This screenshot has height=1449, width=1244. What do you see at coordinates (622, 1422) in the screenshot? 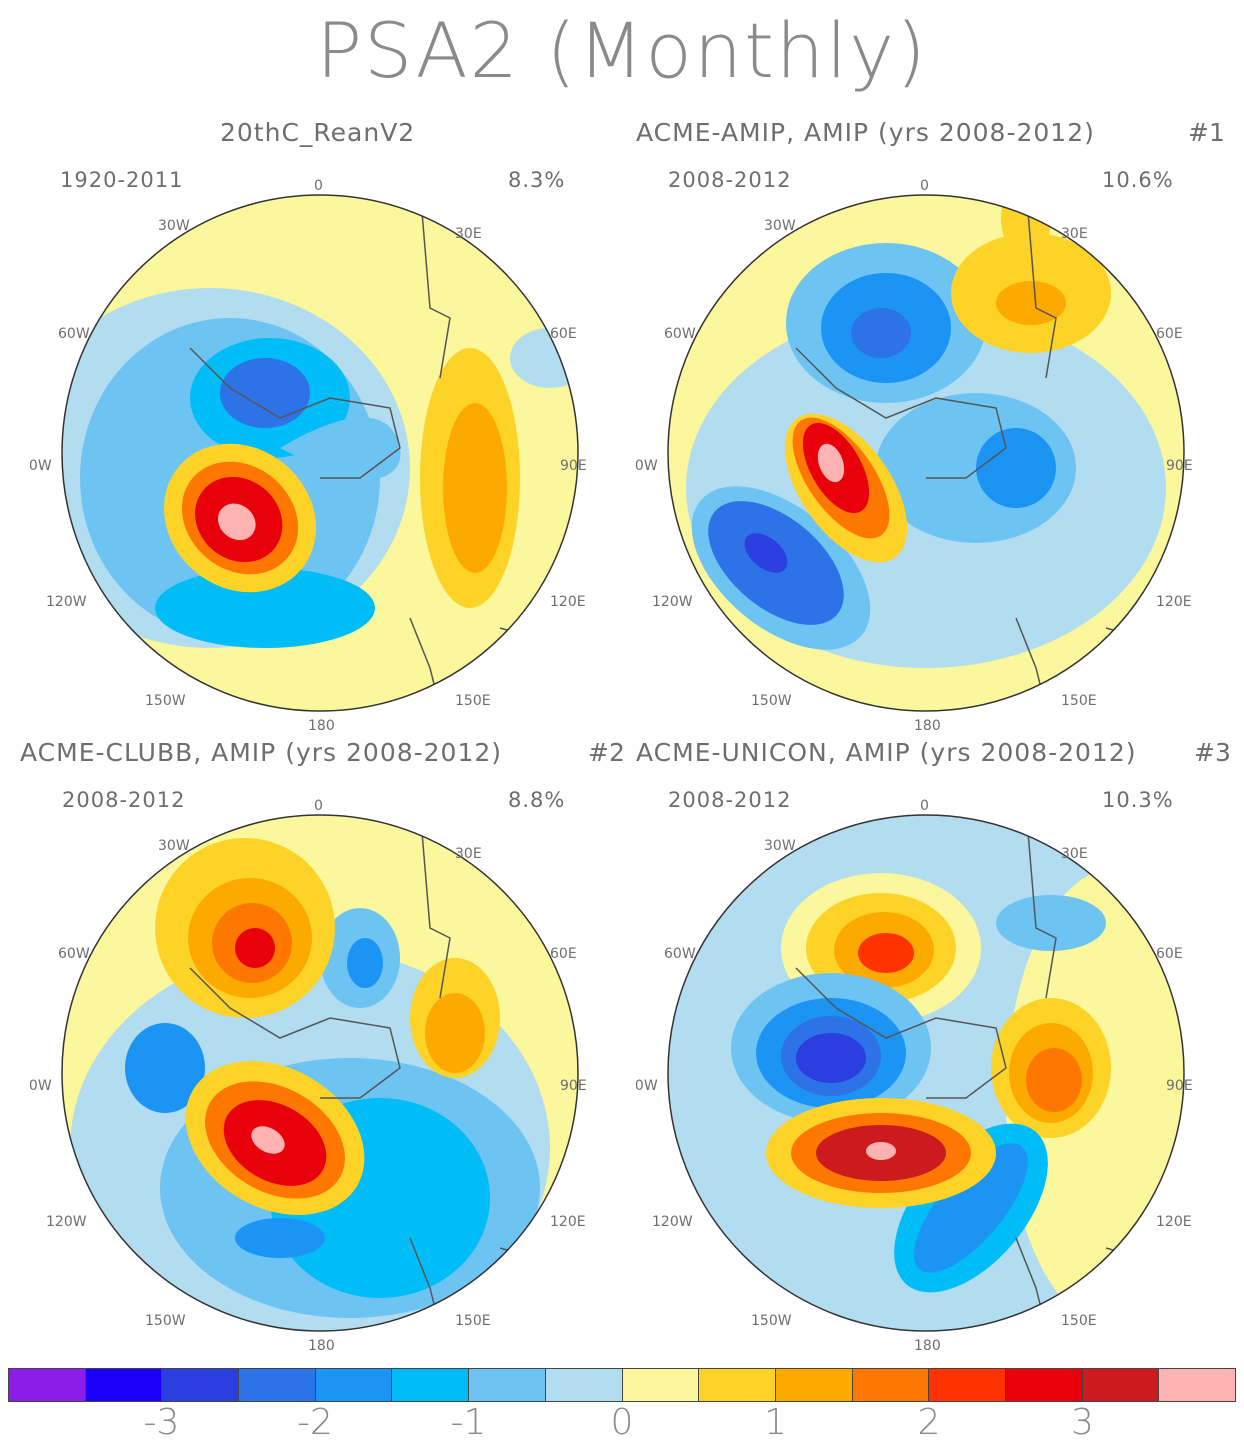
I see `colorbar-tick-label: 0` at bounding box center [622, 1422].